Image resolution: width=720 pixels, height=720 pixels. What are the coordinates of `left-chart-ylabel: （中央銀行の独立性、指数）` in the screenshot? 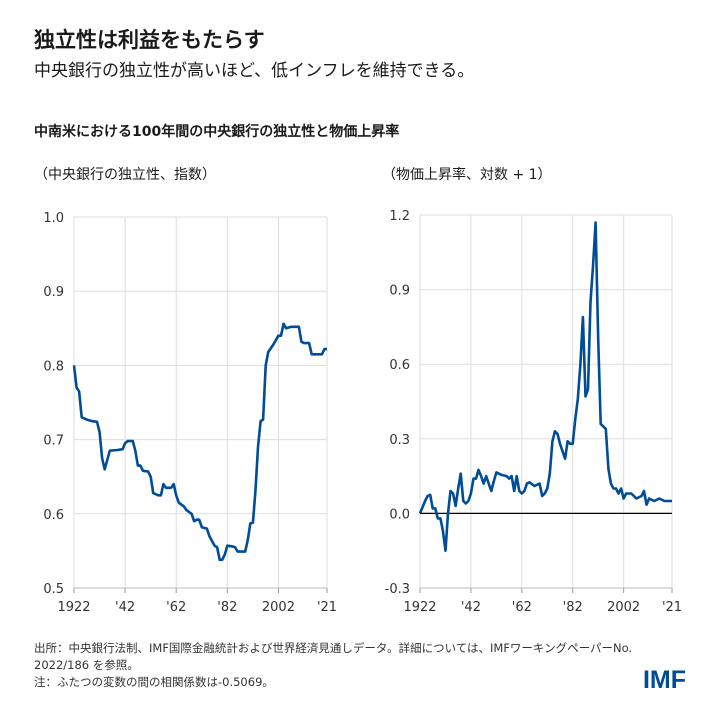 It's located at (125, 175).